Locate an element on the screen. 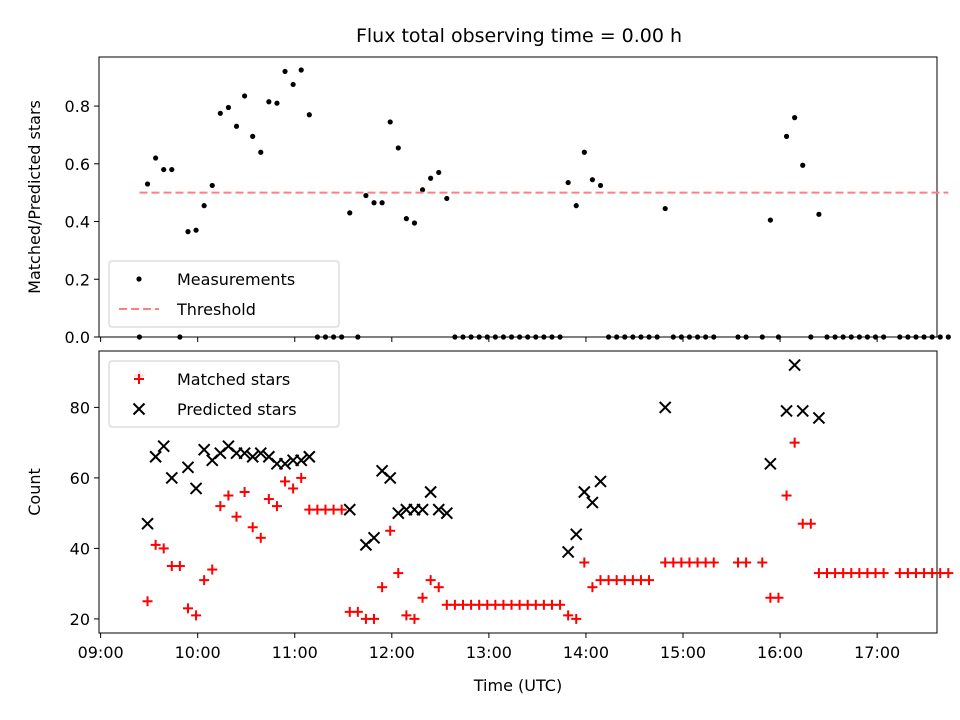 Image resolution: width=960 pixels, height=720 pixels. x-tick-label: 16:00 is located at coordinates (780, 652).